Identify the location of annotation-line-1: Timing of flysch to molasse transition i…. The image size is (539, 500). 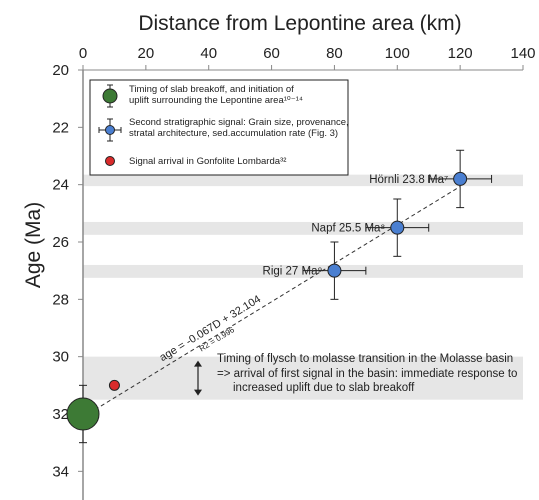
(365, 359).